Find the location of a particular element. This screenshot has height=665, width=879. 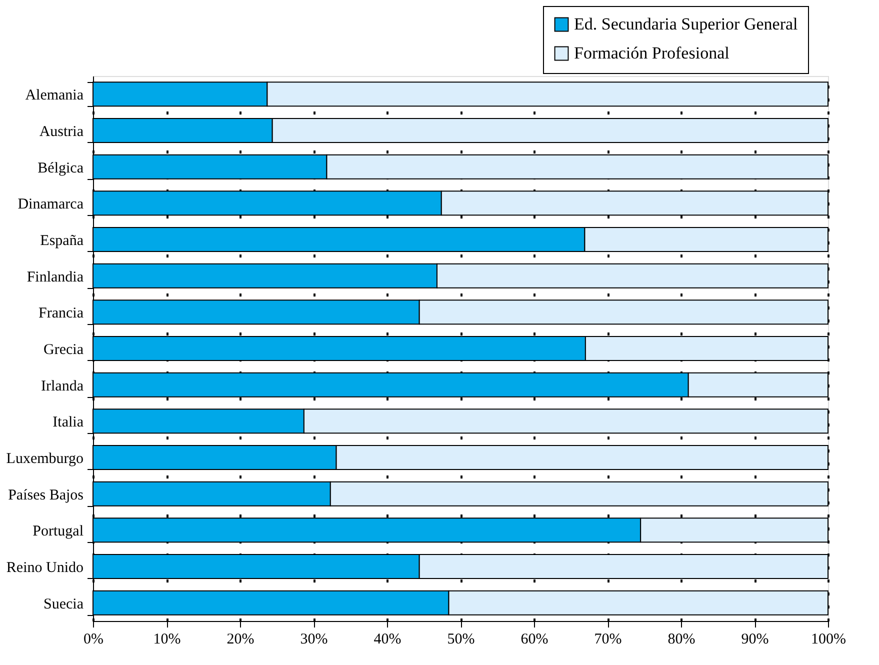

y-tick-label: Portugal is located at coordinates (58, 532).